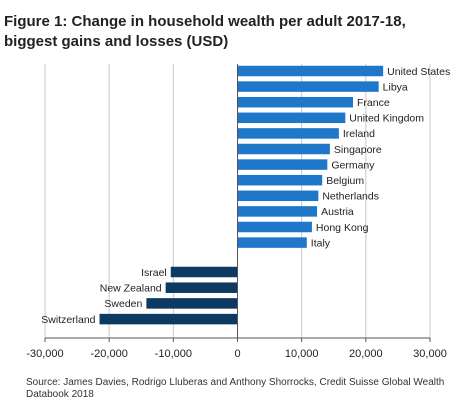  What do you see at coordinates (272, 242) in the screenshot?
I see `bar-italy` at bounding box center [272, 242].